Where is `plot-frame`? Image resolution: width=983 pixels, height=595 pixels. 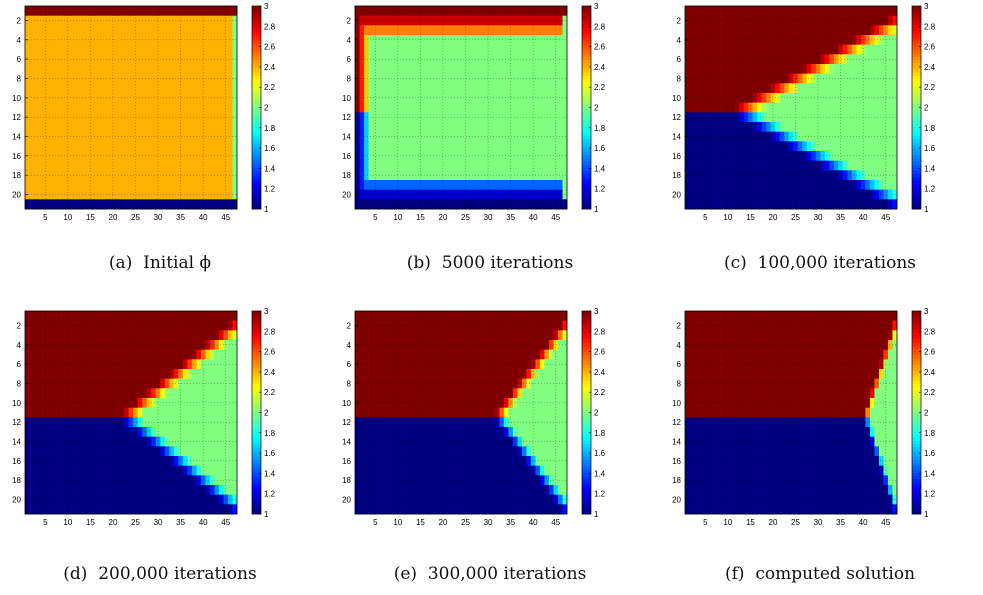
plot-frame is located at coordinates (791, 107).